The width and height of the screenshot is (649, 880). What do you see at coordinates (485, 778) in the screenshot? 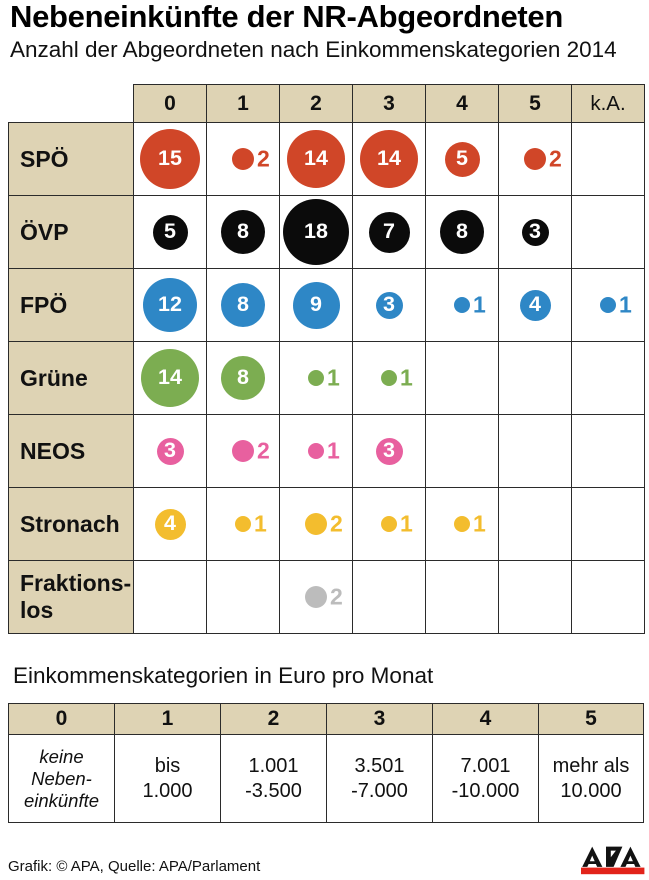
I see `legend-value-4: 7.001 -10.000` at bounding box center [485, 778].